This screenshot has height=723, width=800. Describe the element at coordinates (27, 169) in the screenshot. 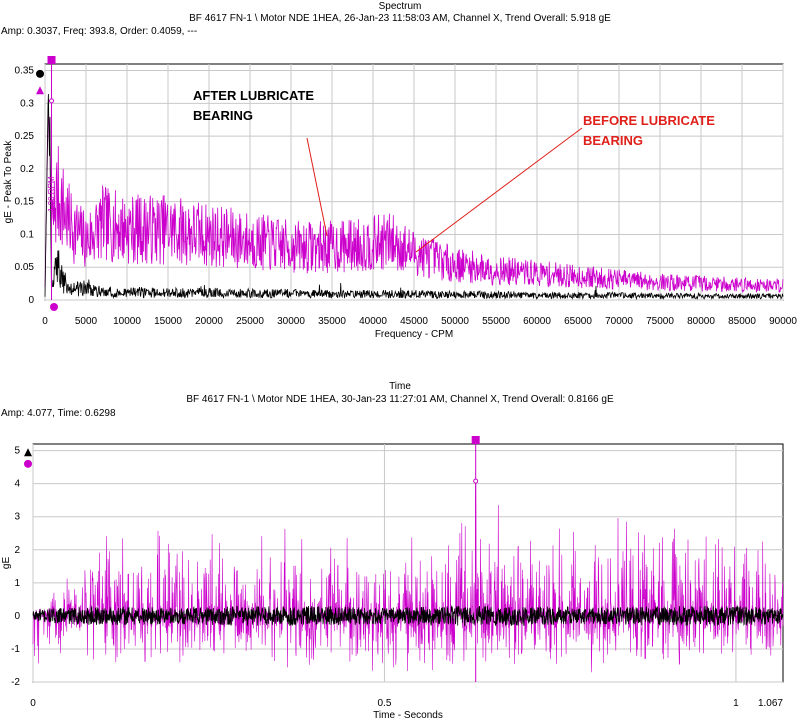

I see `spectrum-y-tick-label: 0.2` at that location.